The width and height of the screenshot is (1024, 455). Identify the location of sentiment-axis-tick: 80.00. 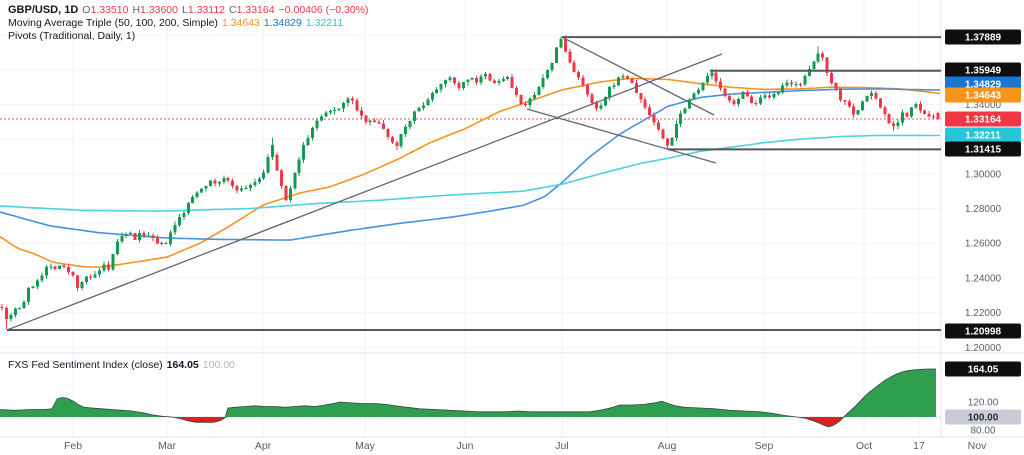
(982, 431).